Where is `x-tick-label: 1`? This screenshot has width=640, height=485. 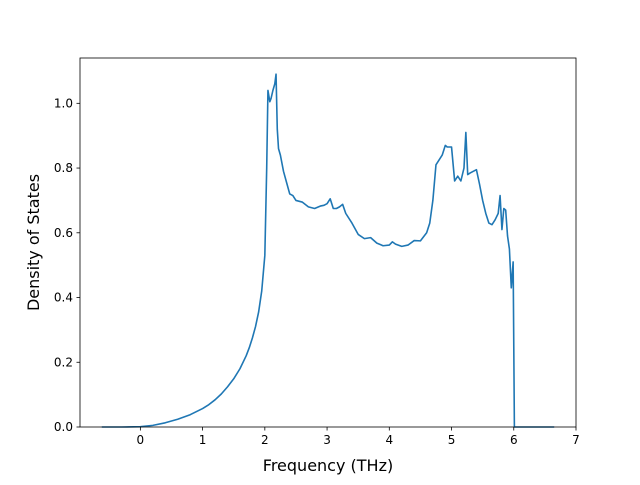
x-tick-label: 1 is located at coordinates (203, 440).